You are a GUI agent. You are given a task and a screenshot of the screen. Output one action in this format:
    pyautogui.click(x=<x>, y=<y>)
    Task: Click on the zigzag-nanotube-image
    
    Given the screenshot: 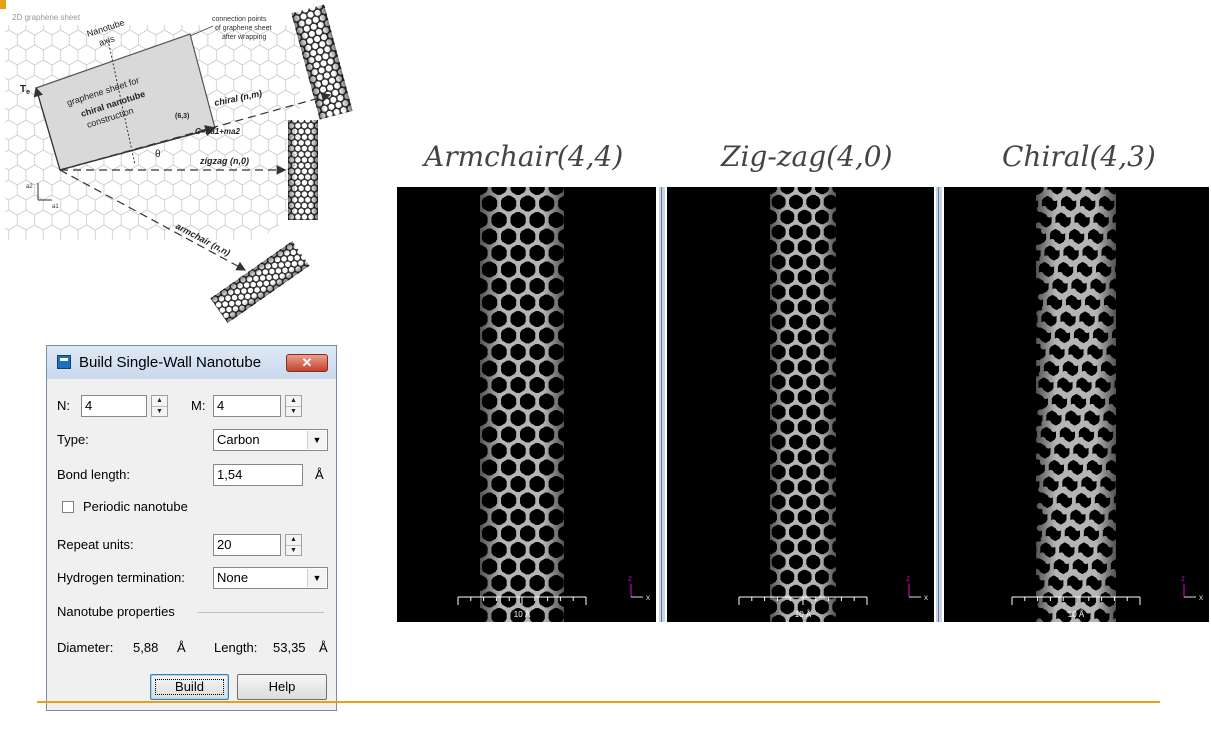 What is the action you would take?
    pyautogui.click(x=303, y=170)
    